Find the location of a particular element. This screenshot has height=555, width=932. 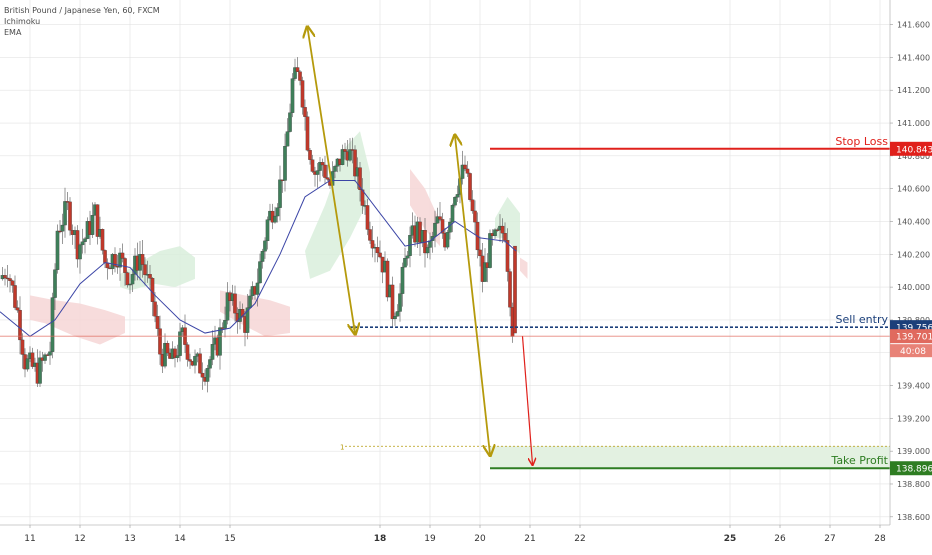

price-tick-label: 138.800 is located at coordinates (913, 484).